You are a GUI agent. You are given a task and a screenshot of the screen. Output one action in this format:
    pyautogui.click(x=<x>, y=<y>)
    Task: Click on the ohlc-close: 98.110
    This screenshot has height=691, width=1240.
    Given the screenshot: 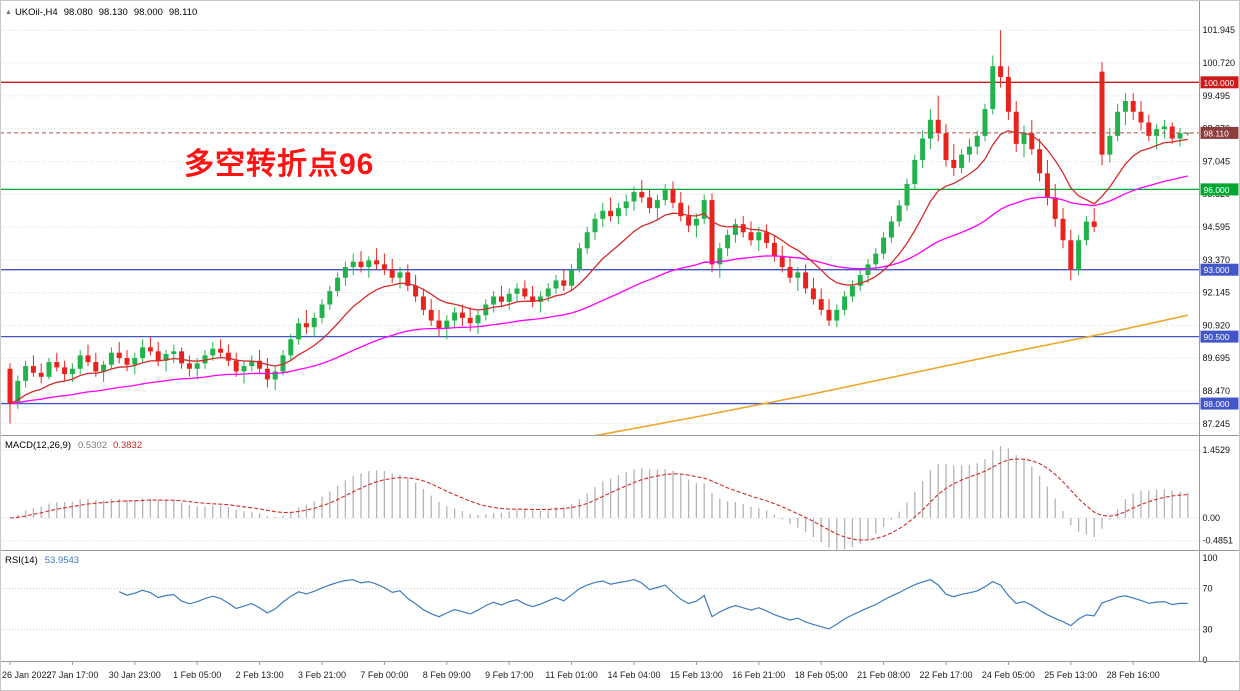 What is the action you would take?
    pyautogui.click(x=183, y=12)
    